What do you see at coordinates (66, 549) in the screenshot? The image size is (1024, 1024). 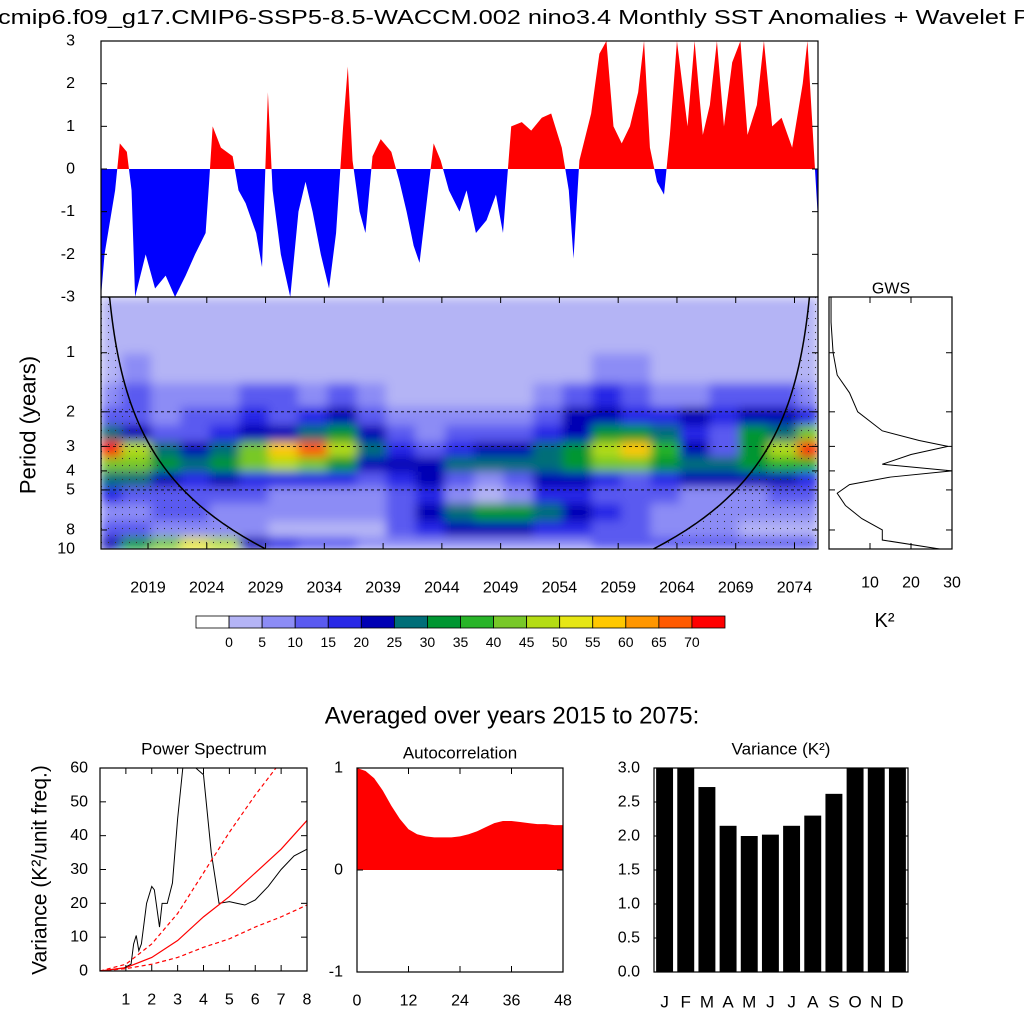 I see `y-tick-label: 10` at bounding box center [66, 549].